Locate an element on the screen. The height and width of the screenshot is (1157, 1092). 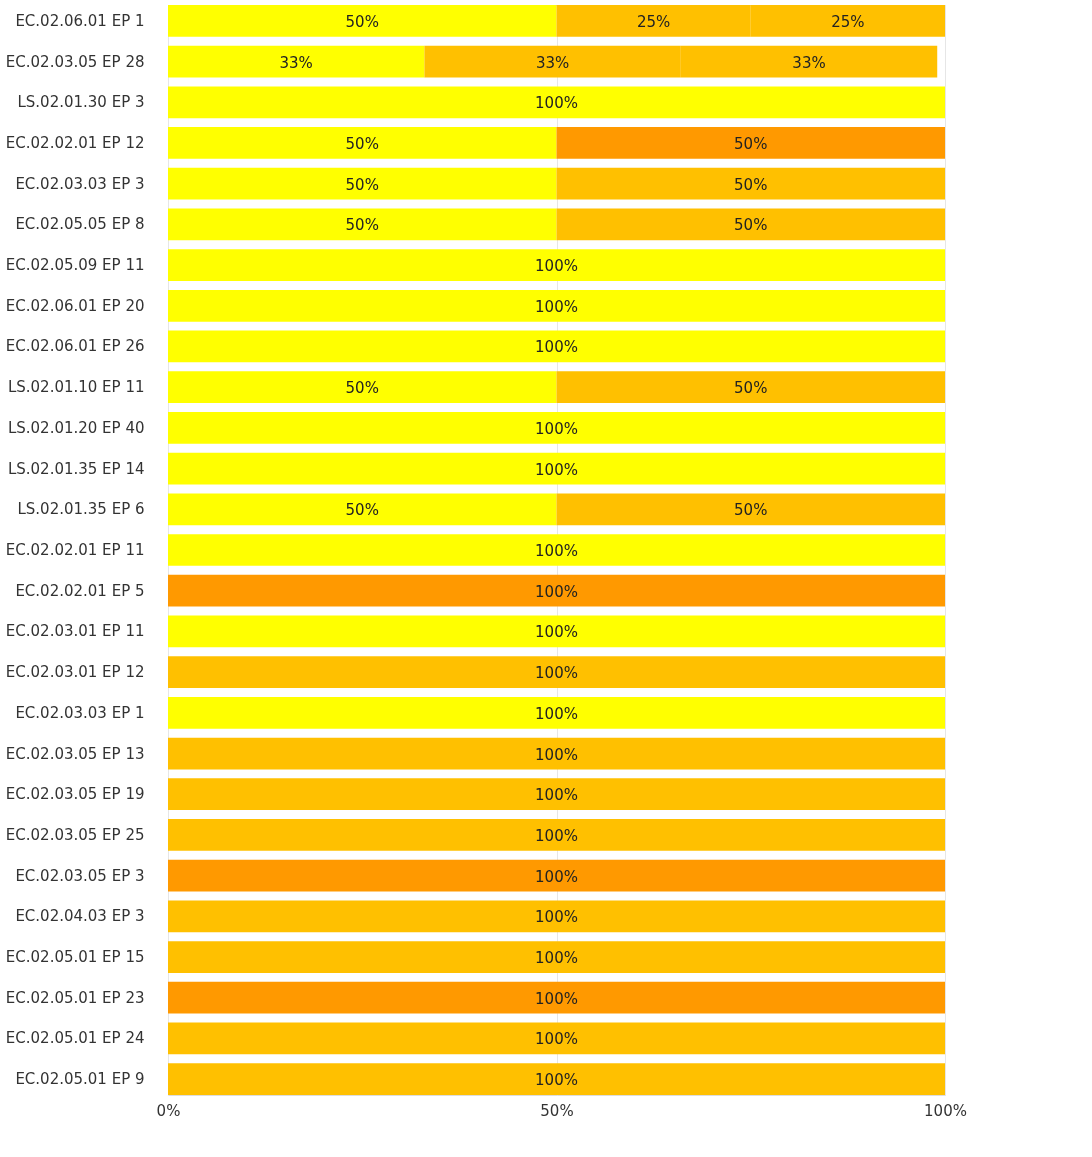
y-tick-label: EC.02.06.01 EP 26 is located at coordinates (75, 346).